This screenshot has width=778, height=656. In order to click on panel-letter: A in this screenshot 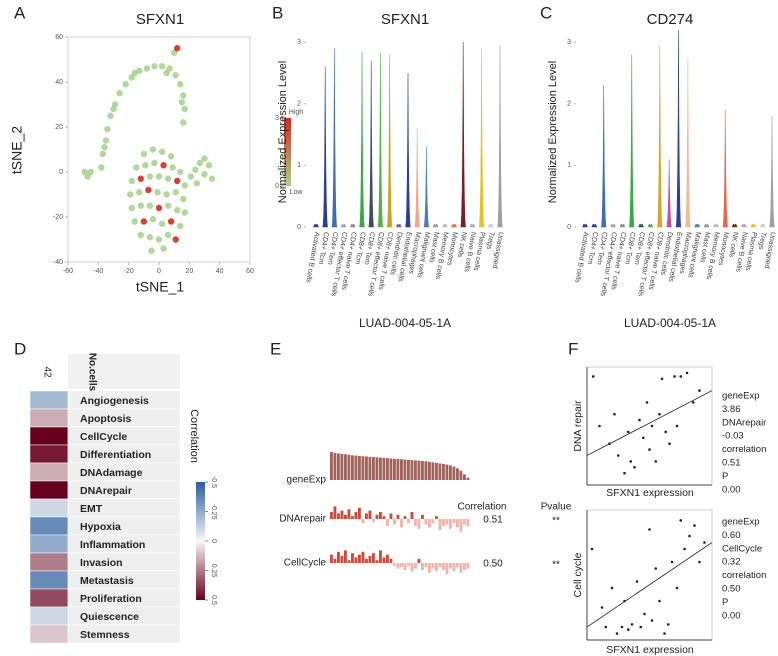, I will do `click(20, 12)`.